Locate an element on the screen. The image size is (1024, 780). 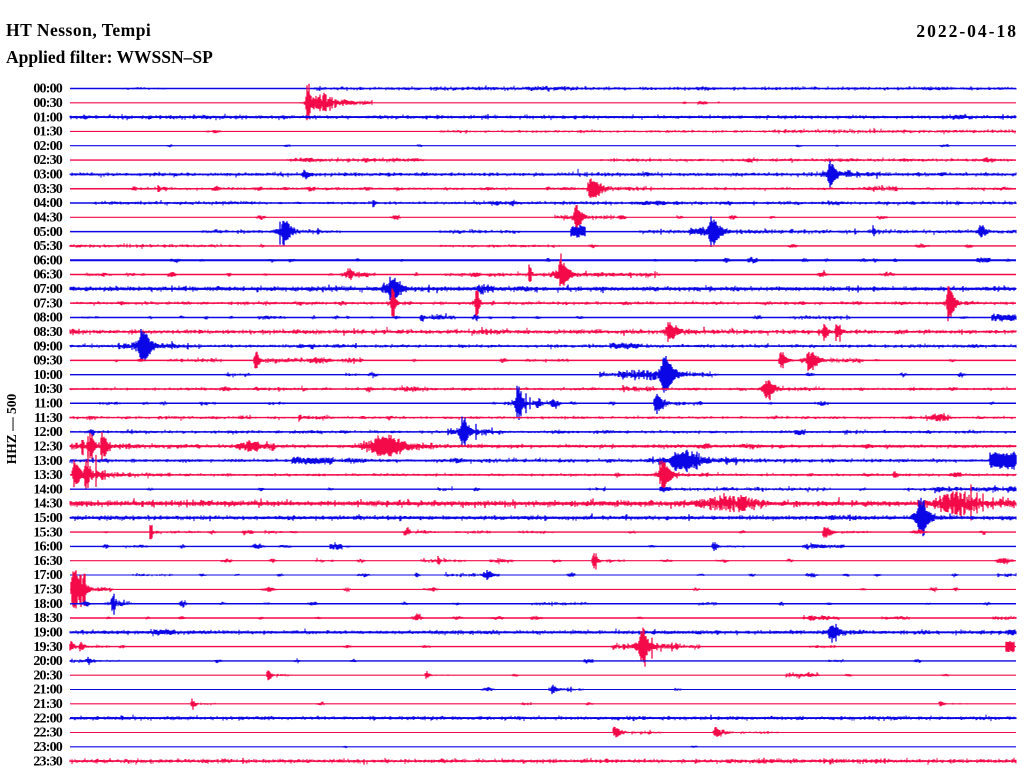
svg-text: 23:30 is located at coordinates (47, 761).